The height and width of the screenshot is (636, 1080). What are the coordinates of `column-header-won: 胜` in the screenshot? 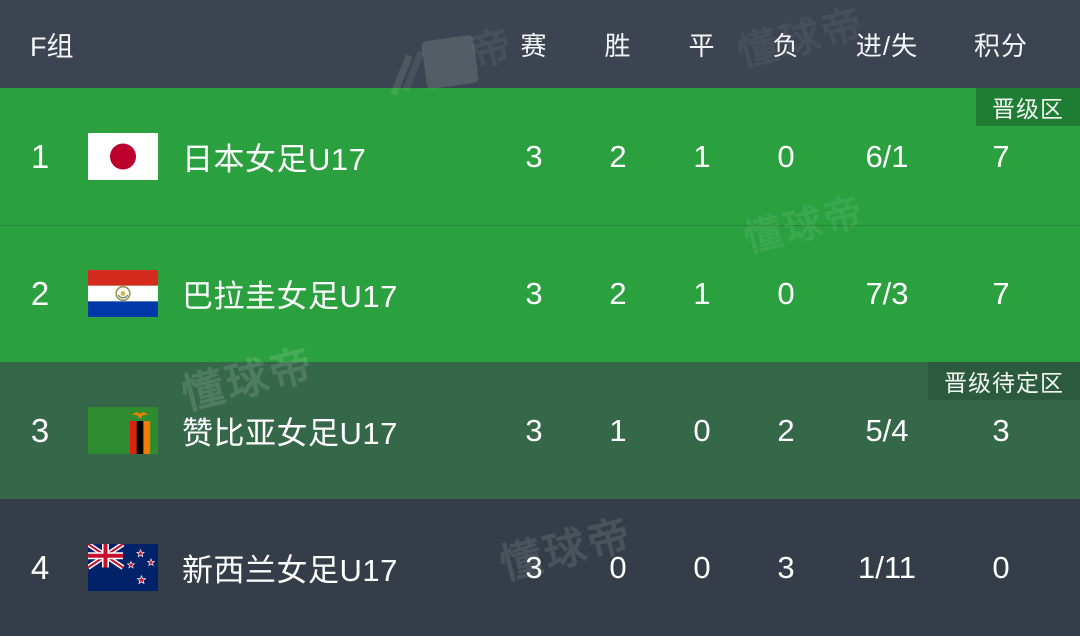 It's located at (618, 45).